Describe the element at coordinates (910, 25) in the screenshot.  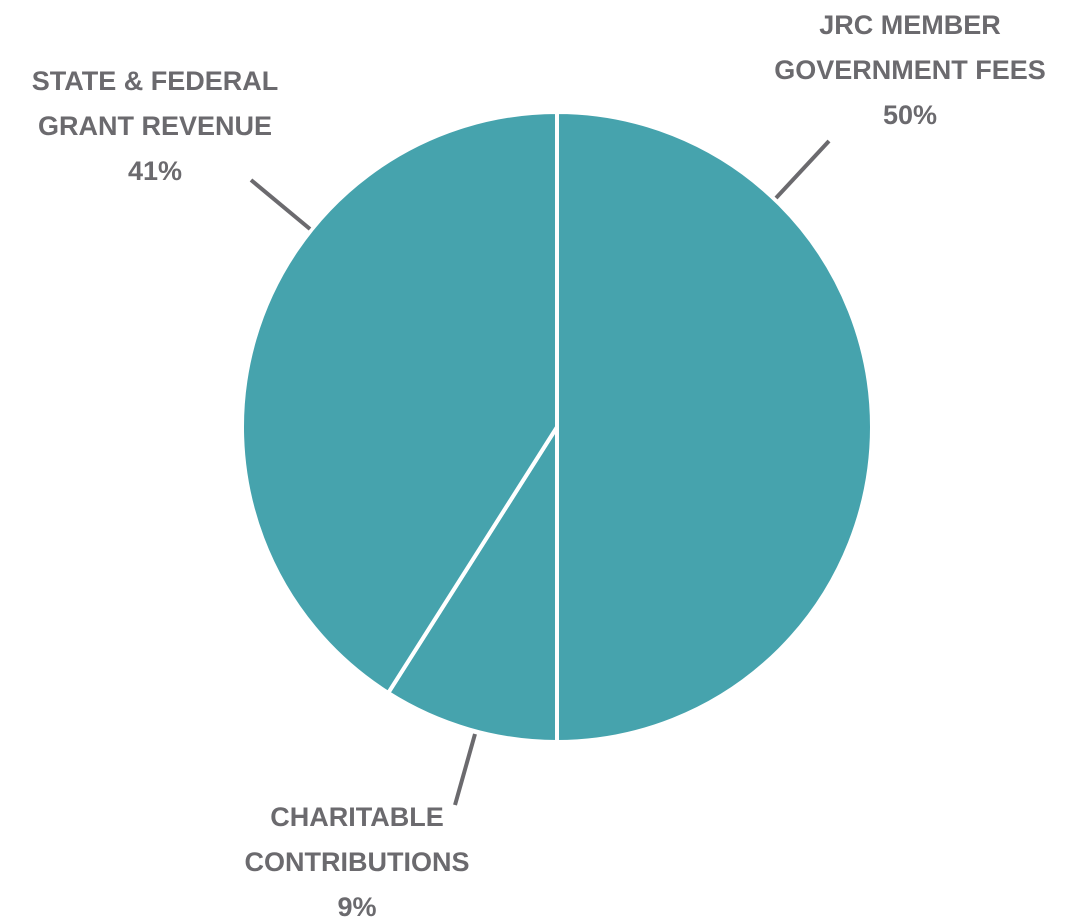
I see `slice-category-label: JRC MEMBER` at that location.